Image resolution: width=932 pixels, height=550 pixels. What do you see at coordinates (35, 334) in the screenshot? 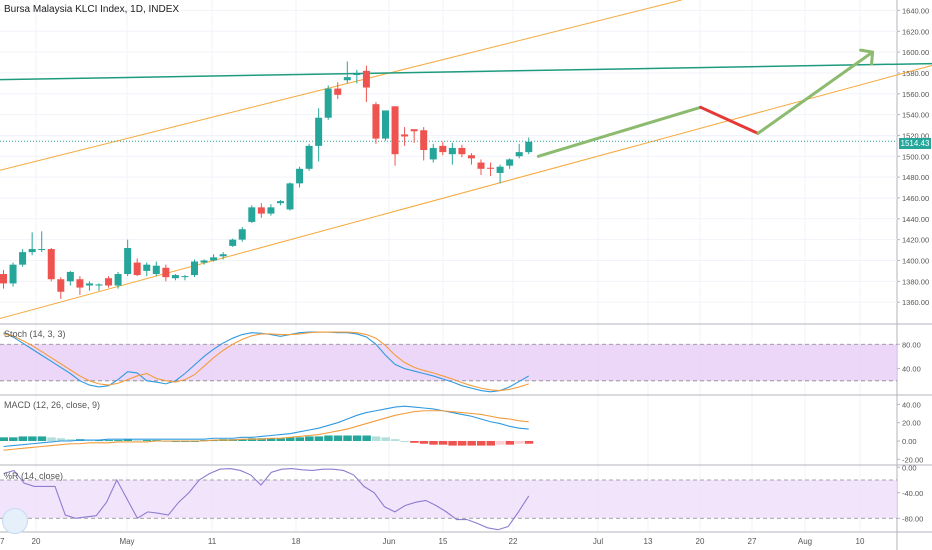
I see `stoch-label: Stoch (14, 3, 3)` at bounding box center [35, 334].